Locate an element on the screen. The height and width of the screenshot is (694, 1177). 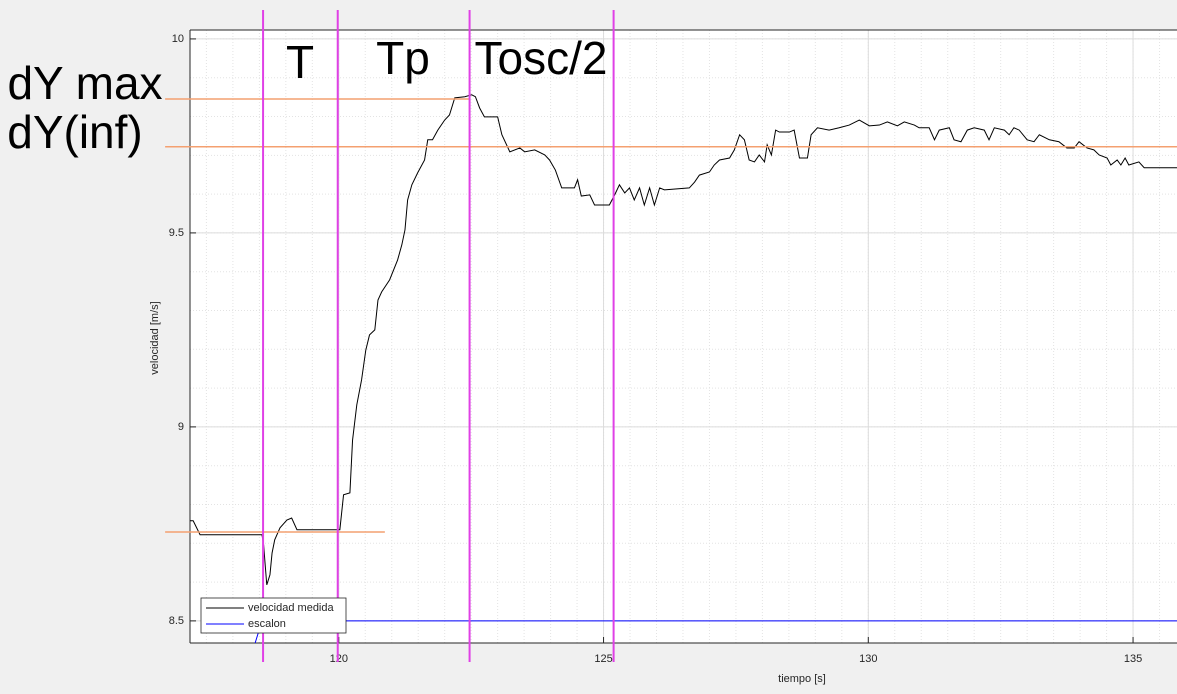
y-tick-label: 9.5 is located at coordinates (176, 233).